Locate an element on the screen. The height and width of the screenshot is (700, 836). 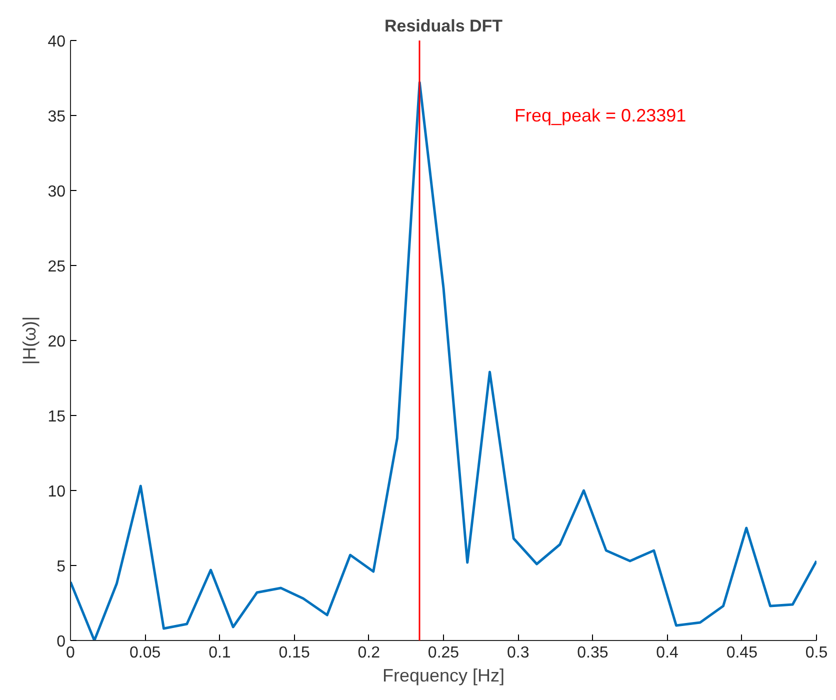
y-tick-label: 35 is located at coordinates (57, 117).